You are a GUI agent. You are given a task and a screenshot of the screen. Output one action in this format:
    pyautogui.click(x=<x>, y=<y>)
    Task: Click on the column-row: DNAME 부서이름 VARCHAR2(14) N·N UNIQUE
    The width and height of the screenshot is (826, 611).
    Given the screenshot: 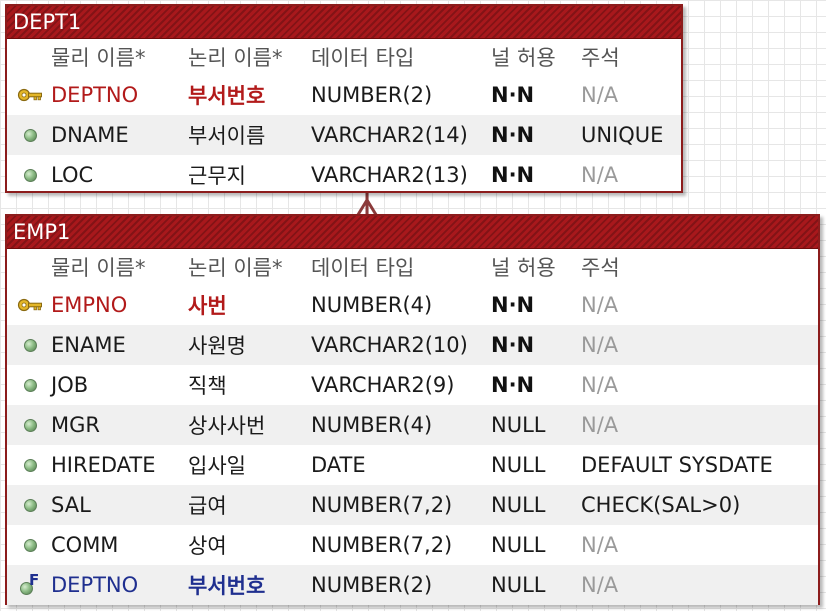 What is the action you would take?
    pyautogui.click(x=344, y=135)
    